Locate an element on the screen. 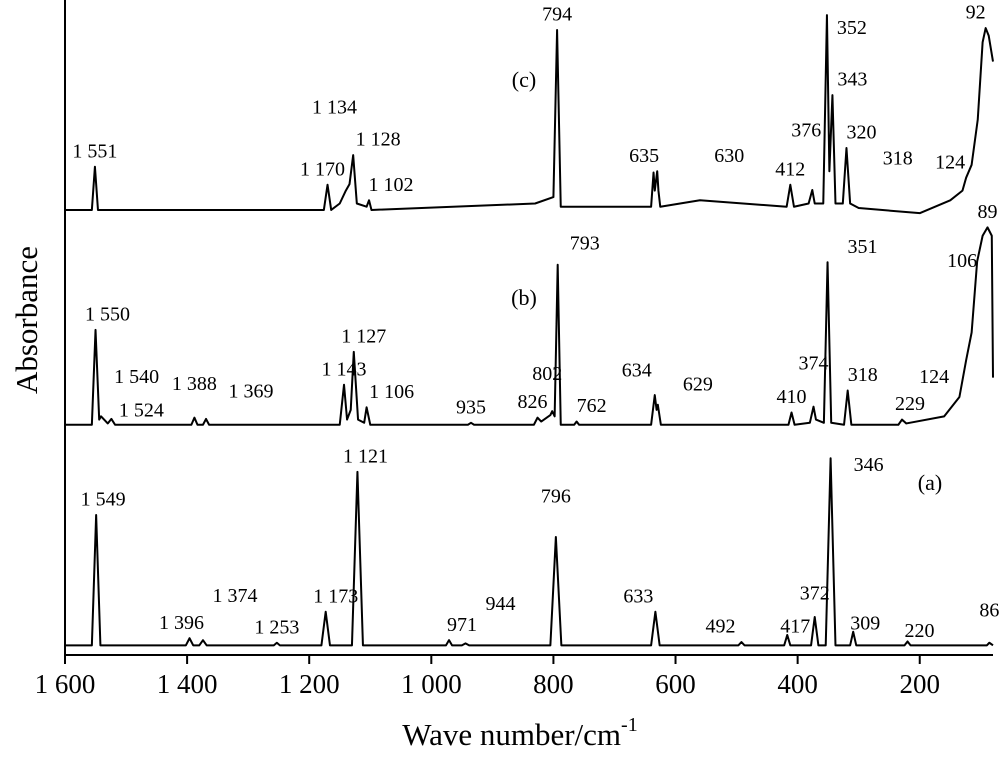  peak-label: 1 134 is located at coordinates (334, 108).